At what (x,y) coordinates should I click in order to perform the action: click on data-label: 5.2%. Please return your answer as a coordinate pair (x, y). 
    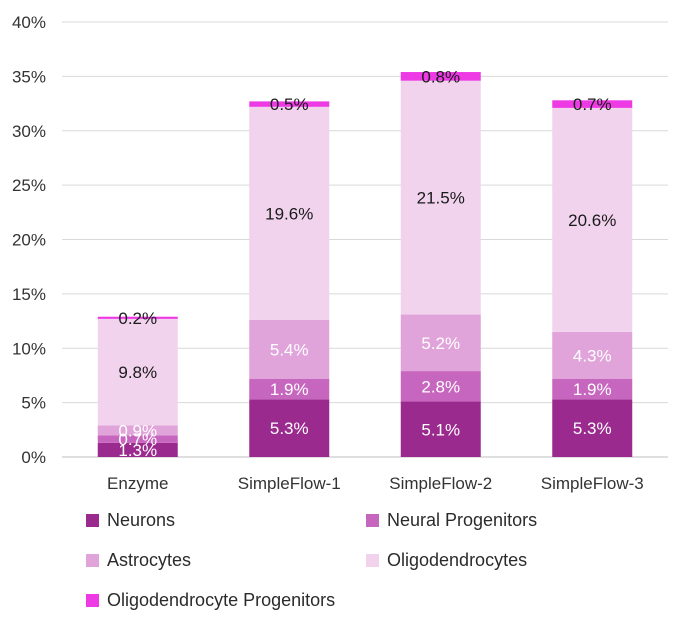
    Looking at the image, I should click on (440, 343).